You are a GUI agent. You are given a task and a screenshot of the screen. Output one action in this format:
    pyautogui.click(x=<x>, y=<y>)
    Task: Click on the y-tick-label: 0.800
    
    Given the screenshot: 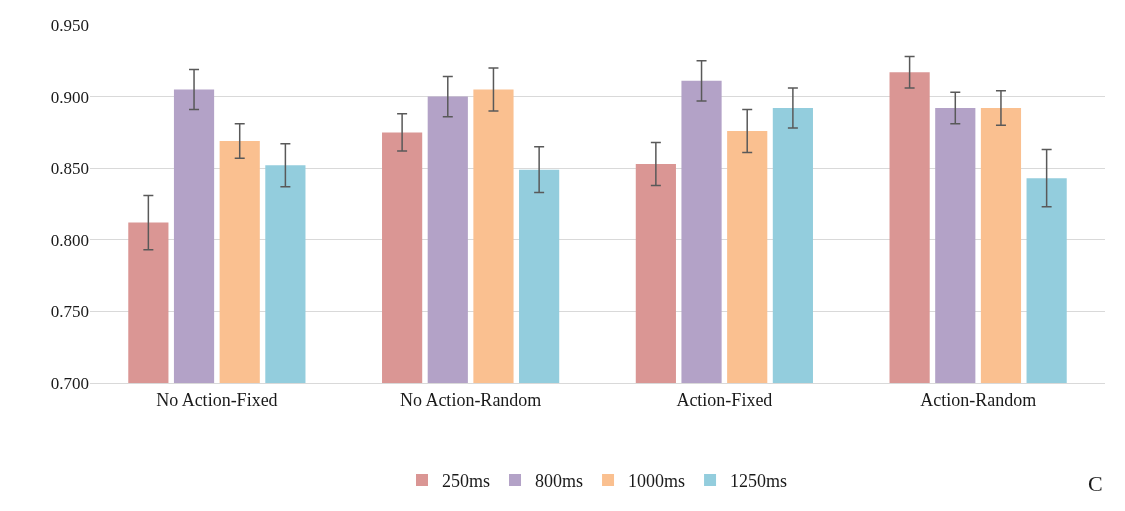 What is the action you would take?
    pyautogui.click(x=69, y=240)
    